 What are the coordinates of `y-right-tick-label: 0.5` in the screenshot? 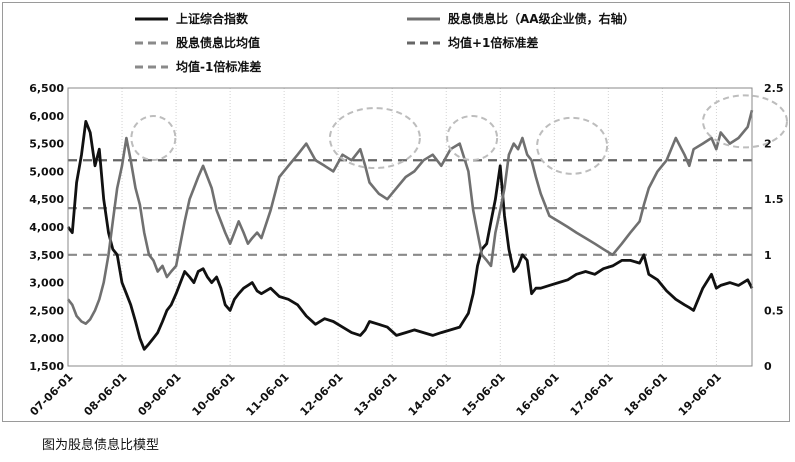 It's located at (774, 310).